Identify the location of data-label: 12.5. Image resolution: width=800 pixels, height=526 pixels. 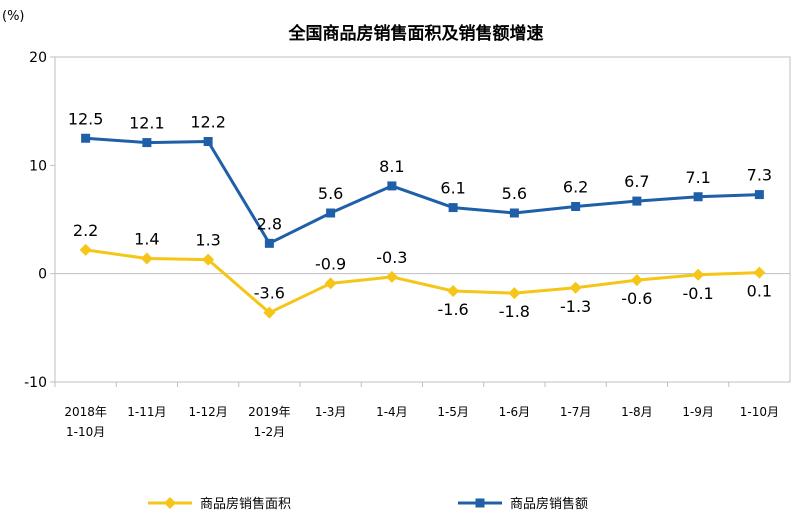
(86, 118).